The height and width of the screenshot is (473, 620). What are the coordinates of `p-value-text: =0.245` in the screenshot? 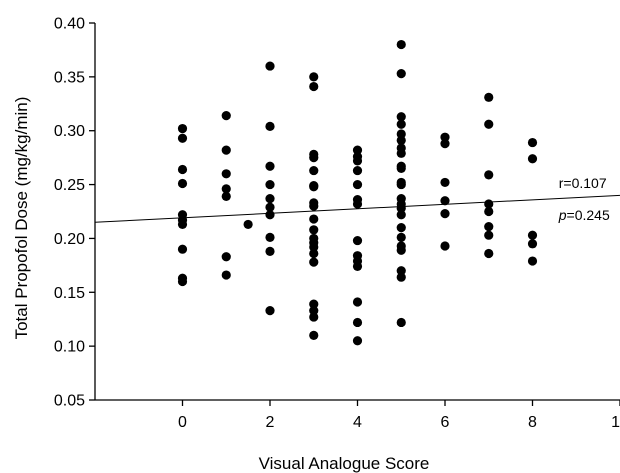 It's located at (588, 215).